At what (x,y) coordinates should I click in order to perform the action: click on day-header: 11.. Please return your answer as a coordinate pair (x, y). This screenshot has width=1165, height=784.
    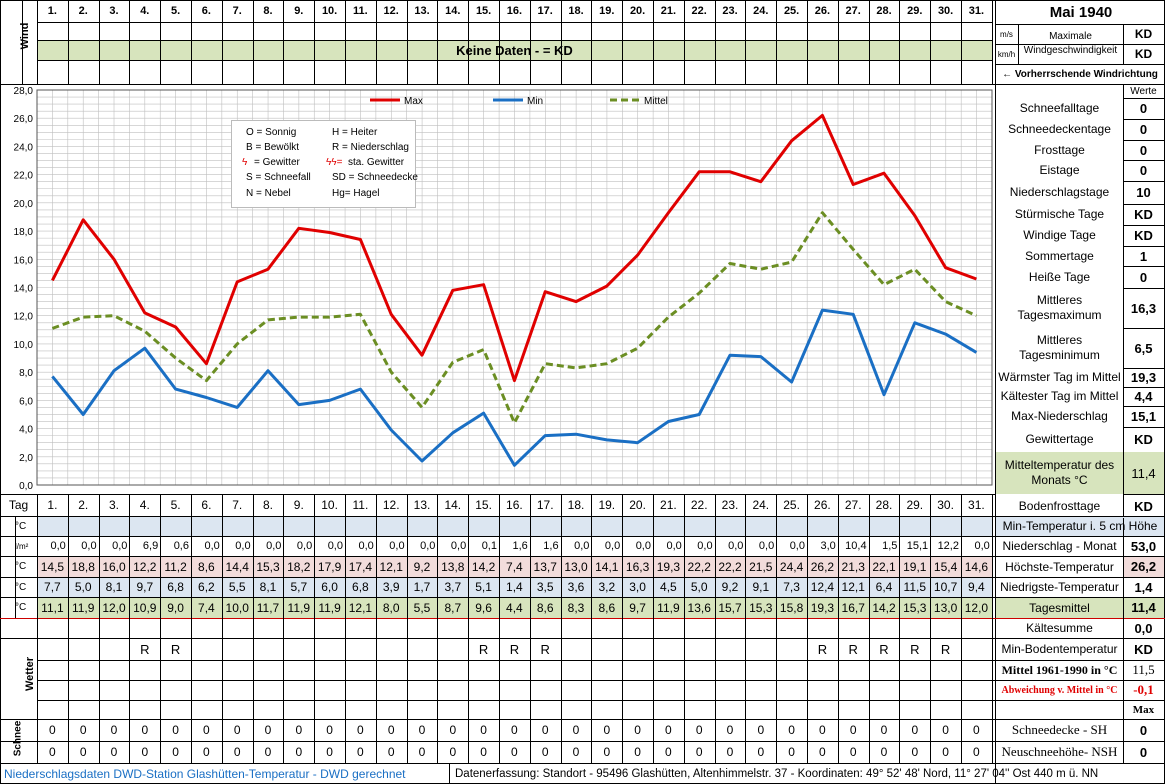
    Looking at the image, I should click on (360, 11).